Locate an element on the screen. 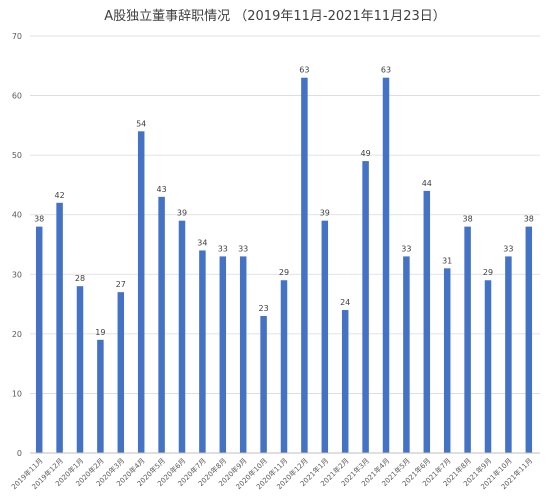 This screenshot has width=550, height=501. data-label: 42 is located at coordinates (60, 195).